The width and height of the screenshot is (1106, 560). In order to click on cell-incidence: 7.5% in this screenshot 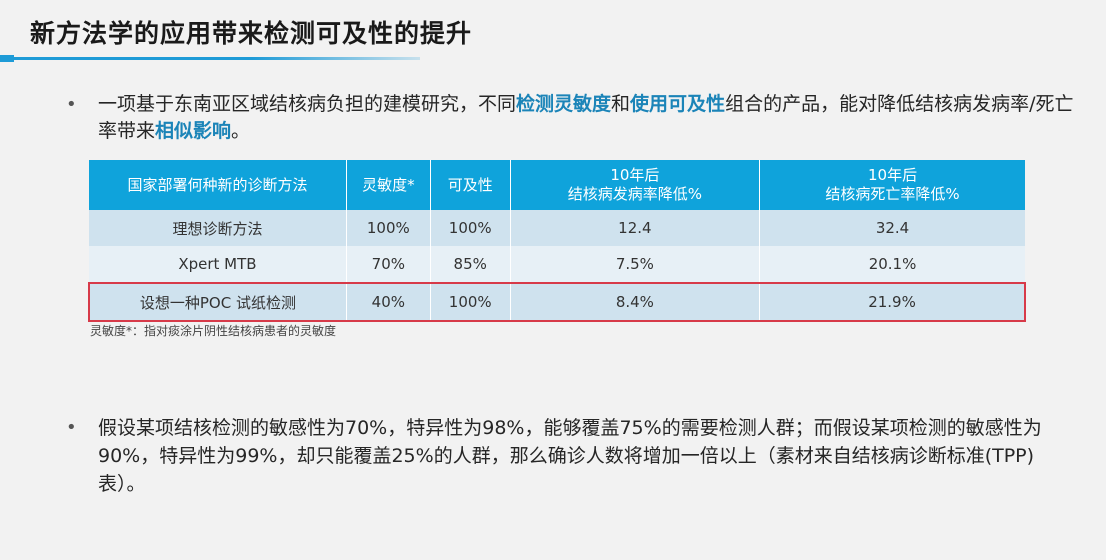, I will do `click(635, 264)`.